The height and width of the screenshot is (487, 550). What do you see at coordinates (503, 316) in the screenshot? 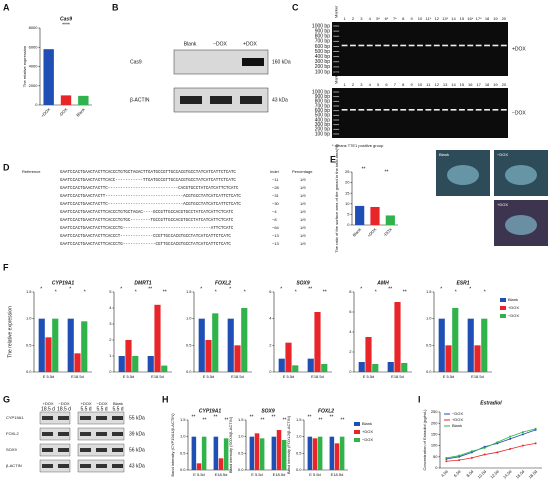
I see `legend-swatch` at bounding box center [503, 316].